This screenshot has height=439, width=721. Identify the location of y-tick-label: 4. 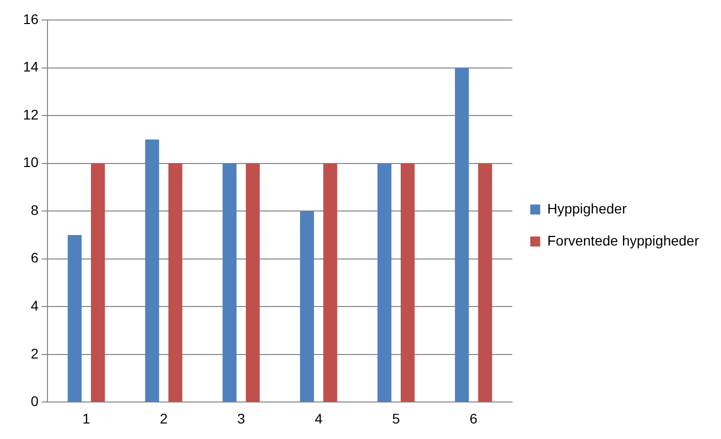
(34, 306).